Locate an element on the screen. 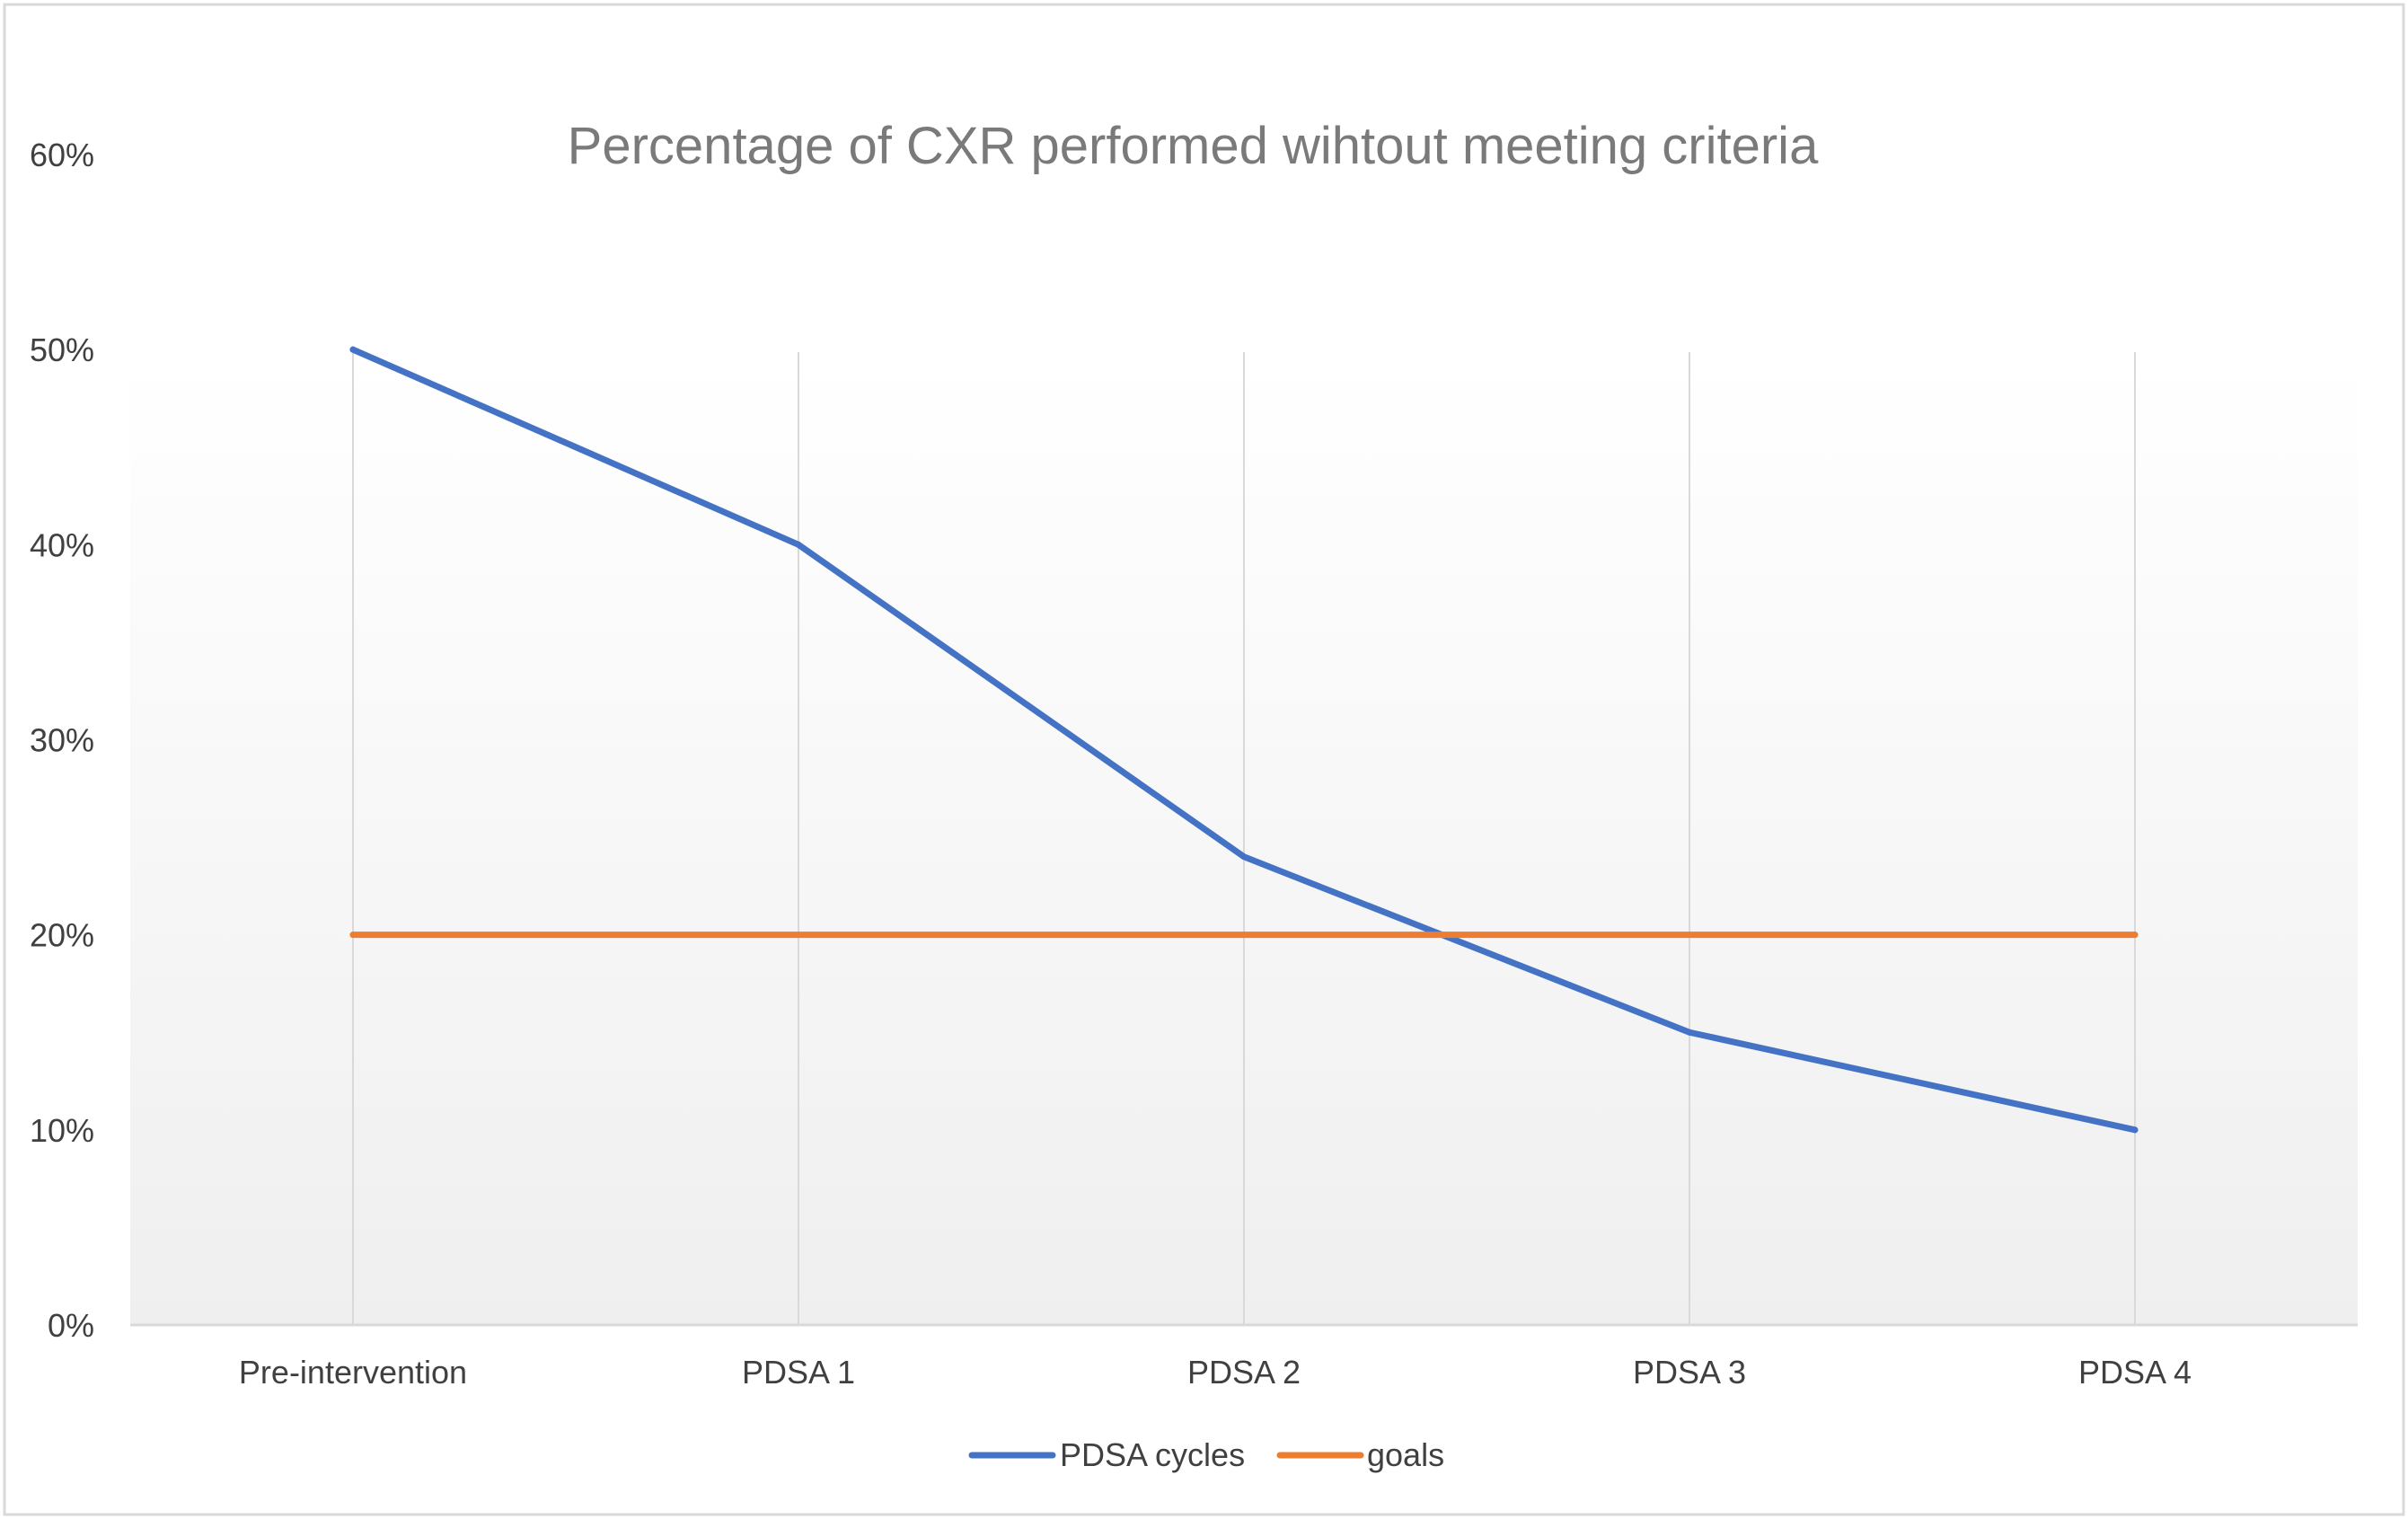  x-tick-label: PDSA 2 is located at coordinates (1244, 1372).